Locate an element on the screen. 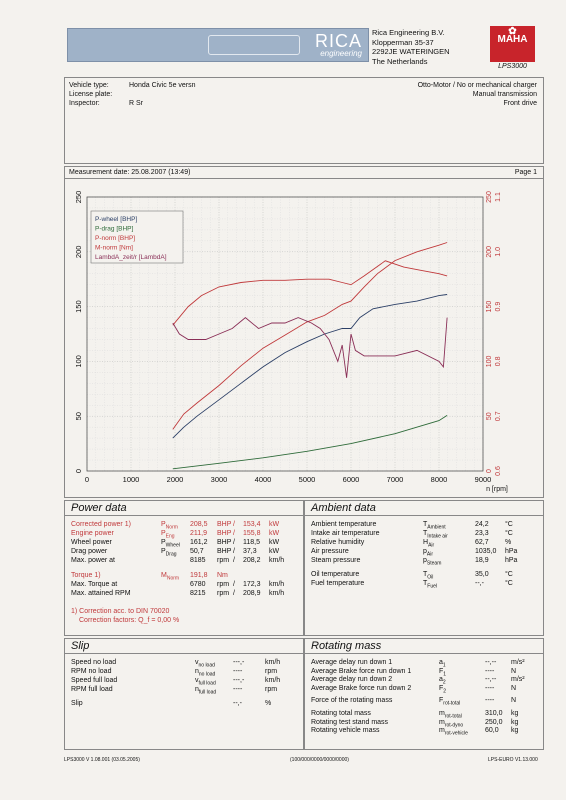 The image size is (566, 800). ambient-row-value: 62,7 is located at coordinates (482, 542).